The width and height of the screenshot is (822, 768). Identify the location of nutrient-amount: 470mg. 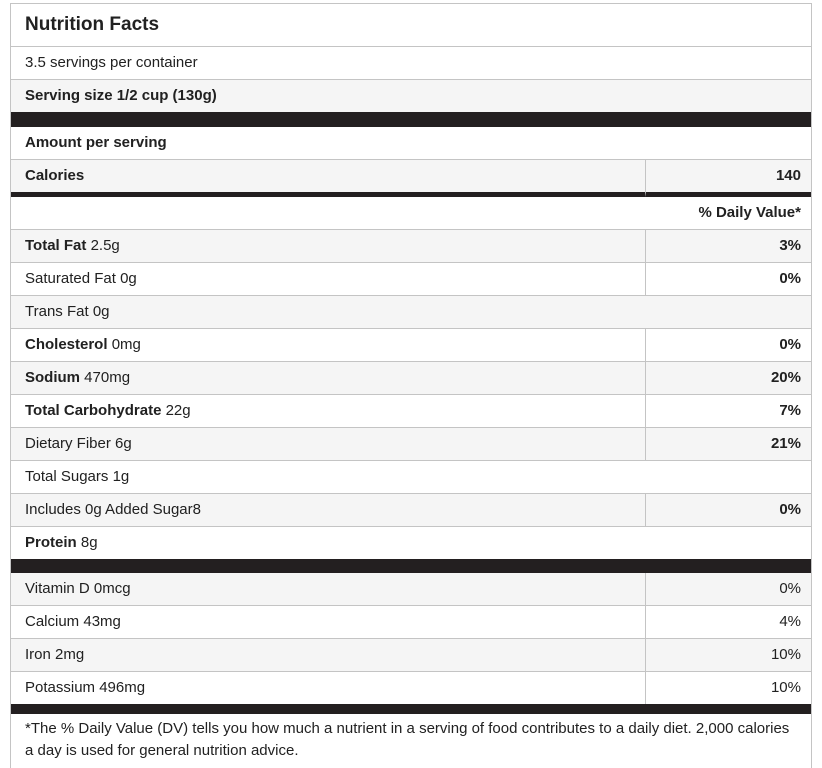
(107, 377).